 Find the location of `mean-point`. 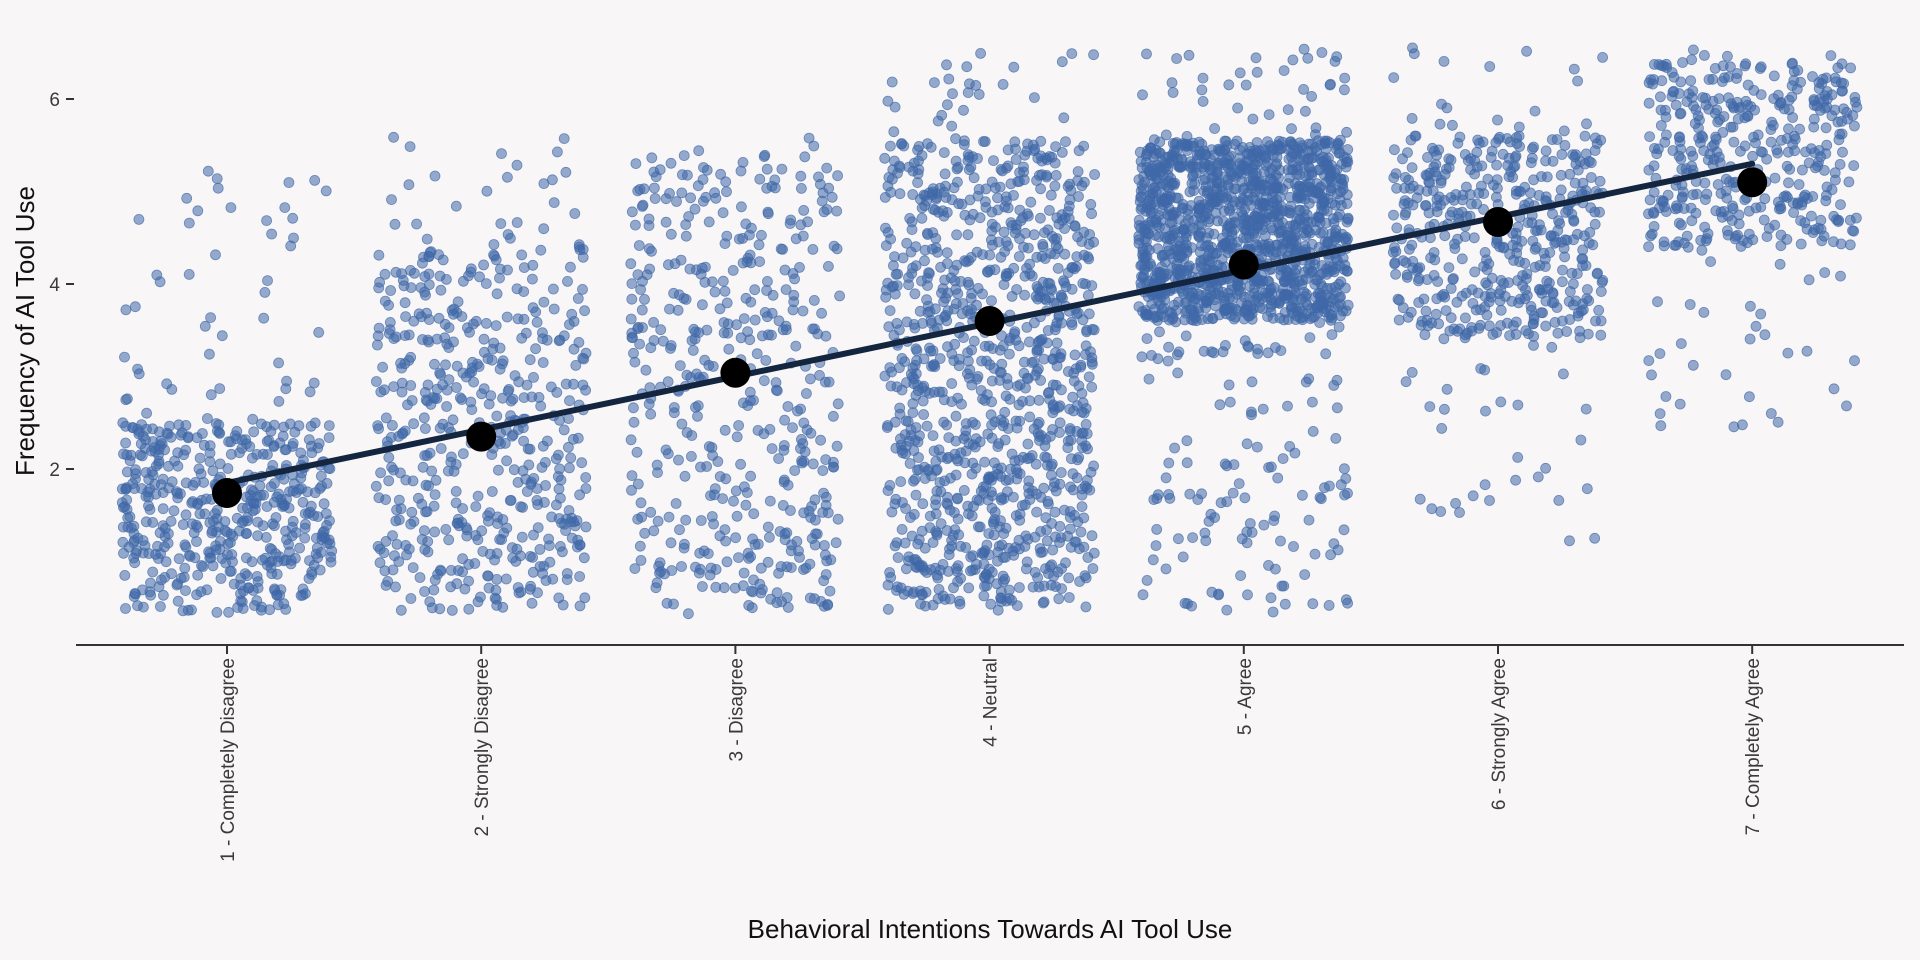

mean-point is located at coordinates (481, 436).